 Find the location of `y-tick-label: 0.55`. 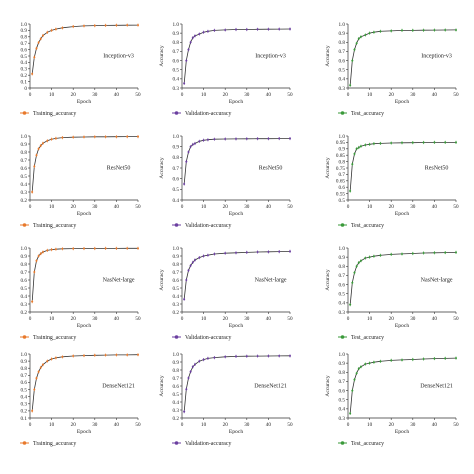

y-tick-label: 0.55 is located at coordinates (340, 194).